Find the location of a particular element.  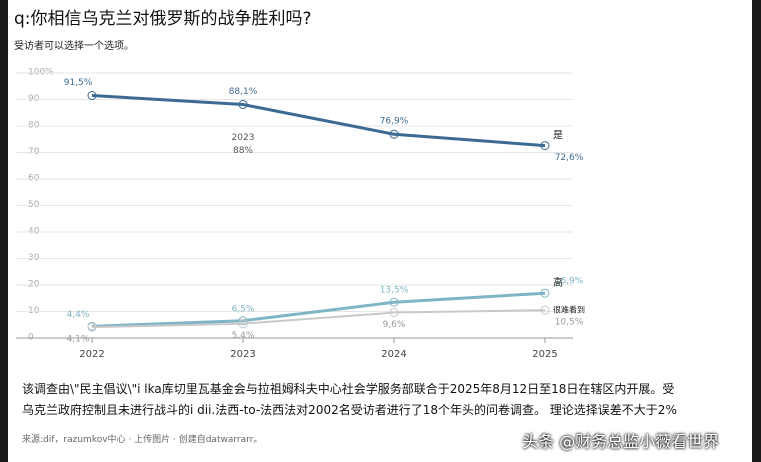

x-tick-label: 2023 is located at coordinates (242, 354).